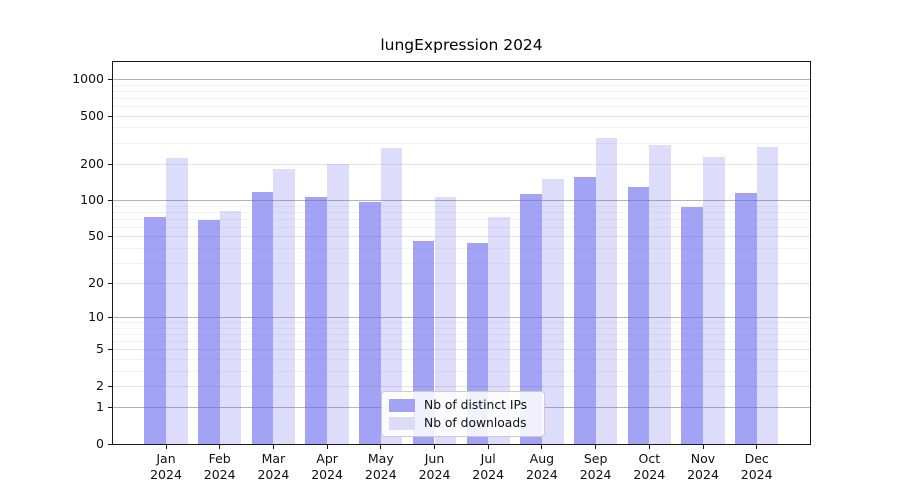 Image resolution: width=900 pixels, height=500 pixels. Describe the element at coordinates (92, 200) in the screenshot. I see `y-tick-label-100: 100` at that location.